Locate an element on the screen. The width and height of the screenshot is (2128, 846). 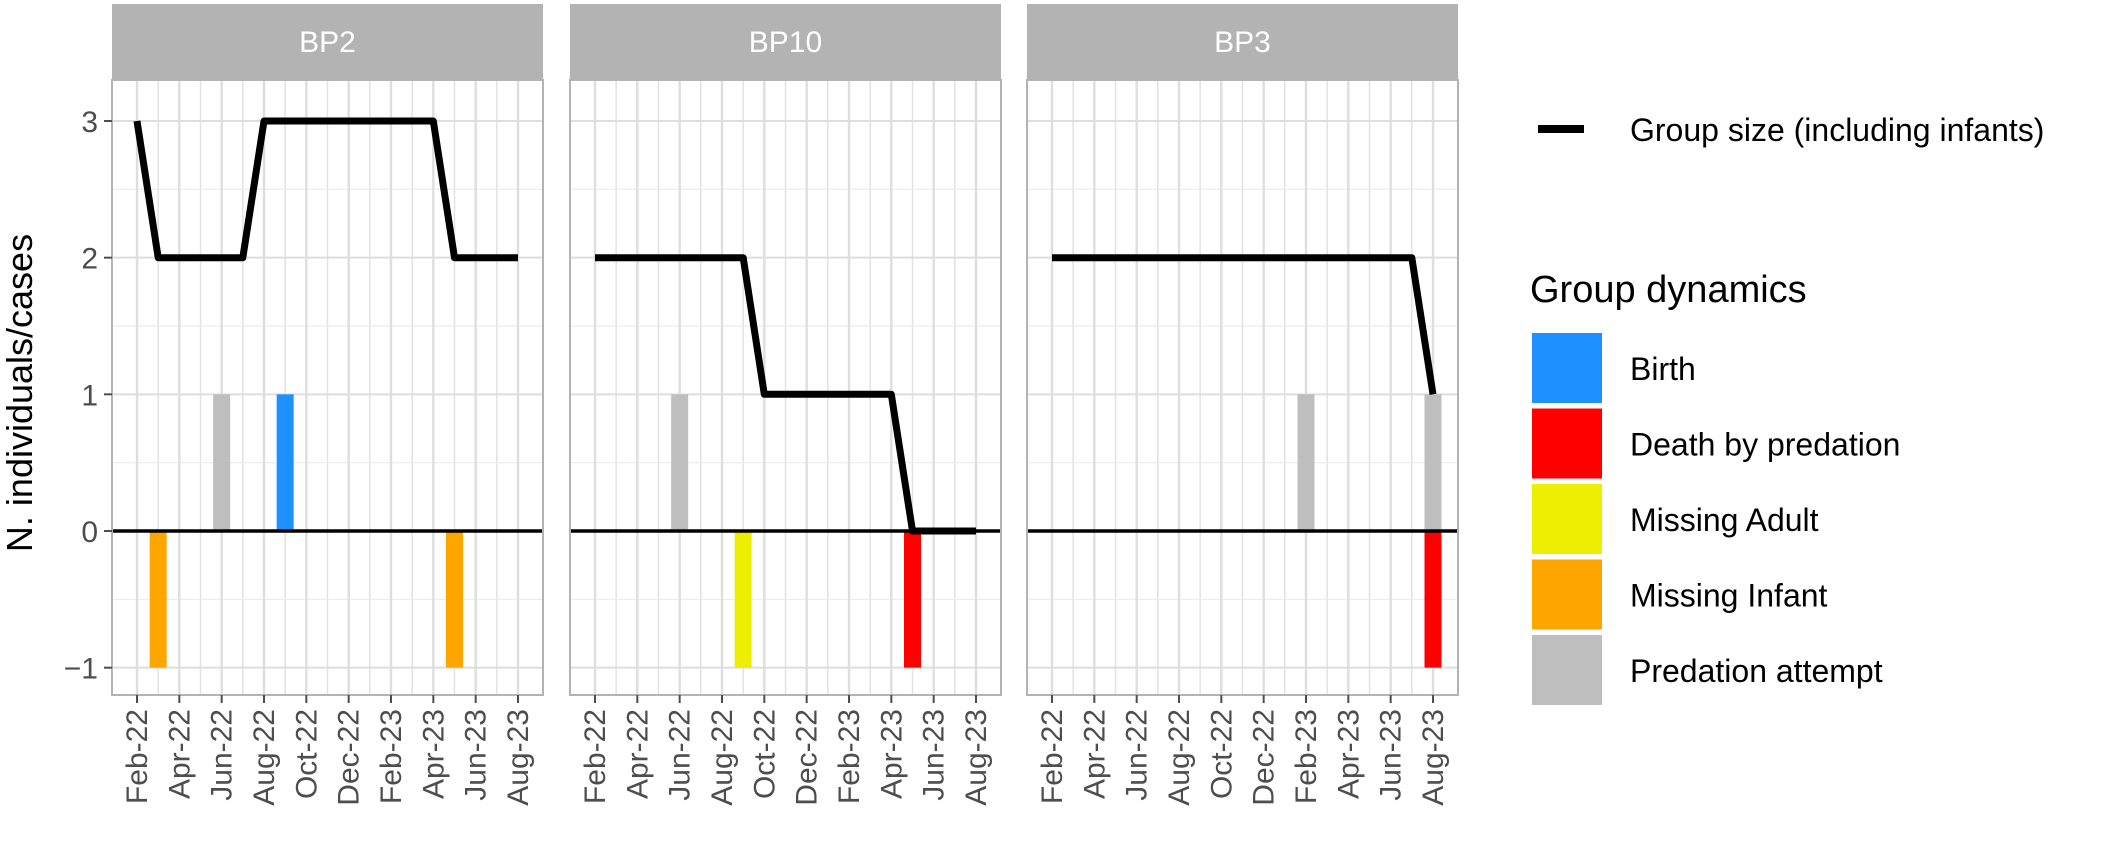
legend-item-missing-infant: Missing Infant is located at coordinates (1680, 594).